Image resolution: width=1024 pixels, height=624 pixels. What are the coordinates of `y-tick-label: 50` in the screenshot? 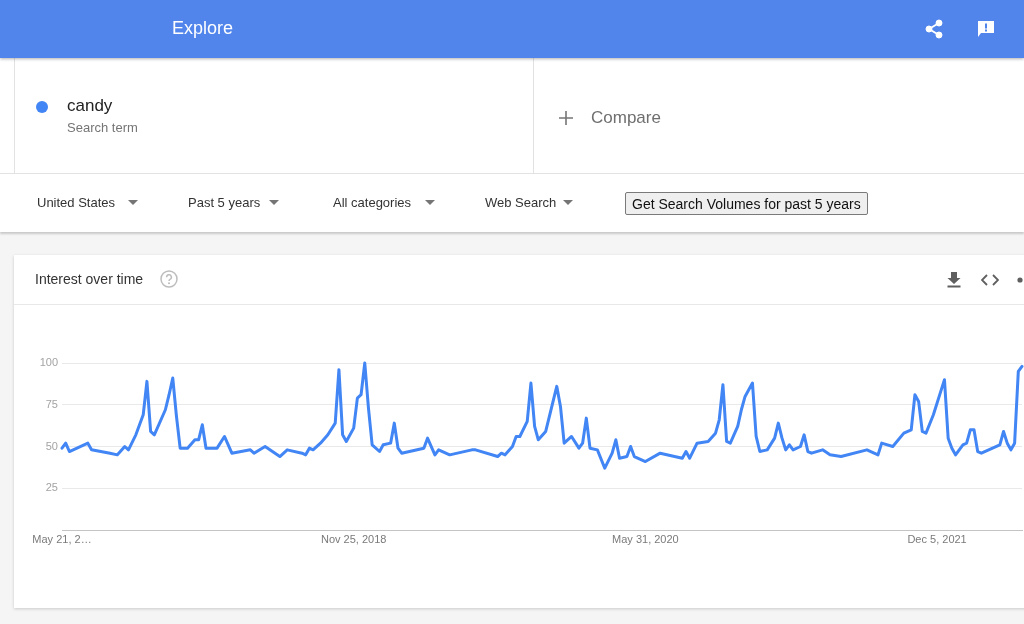 It's located at (51, 445).